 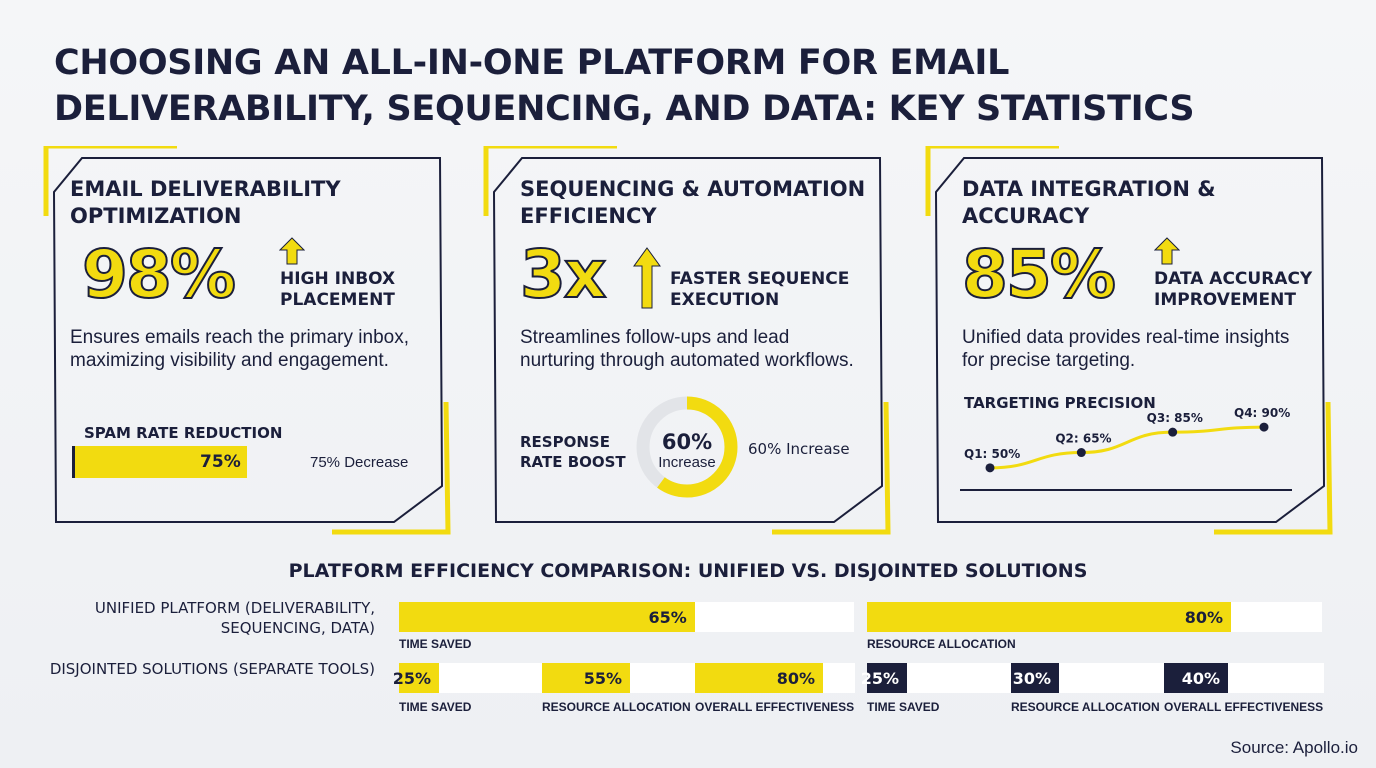 I want to click on bar-fill: 30%, so click(x=1035, y=678).